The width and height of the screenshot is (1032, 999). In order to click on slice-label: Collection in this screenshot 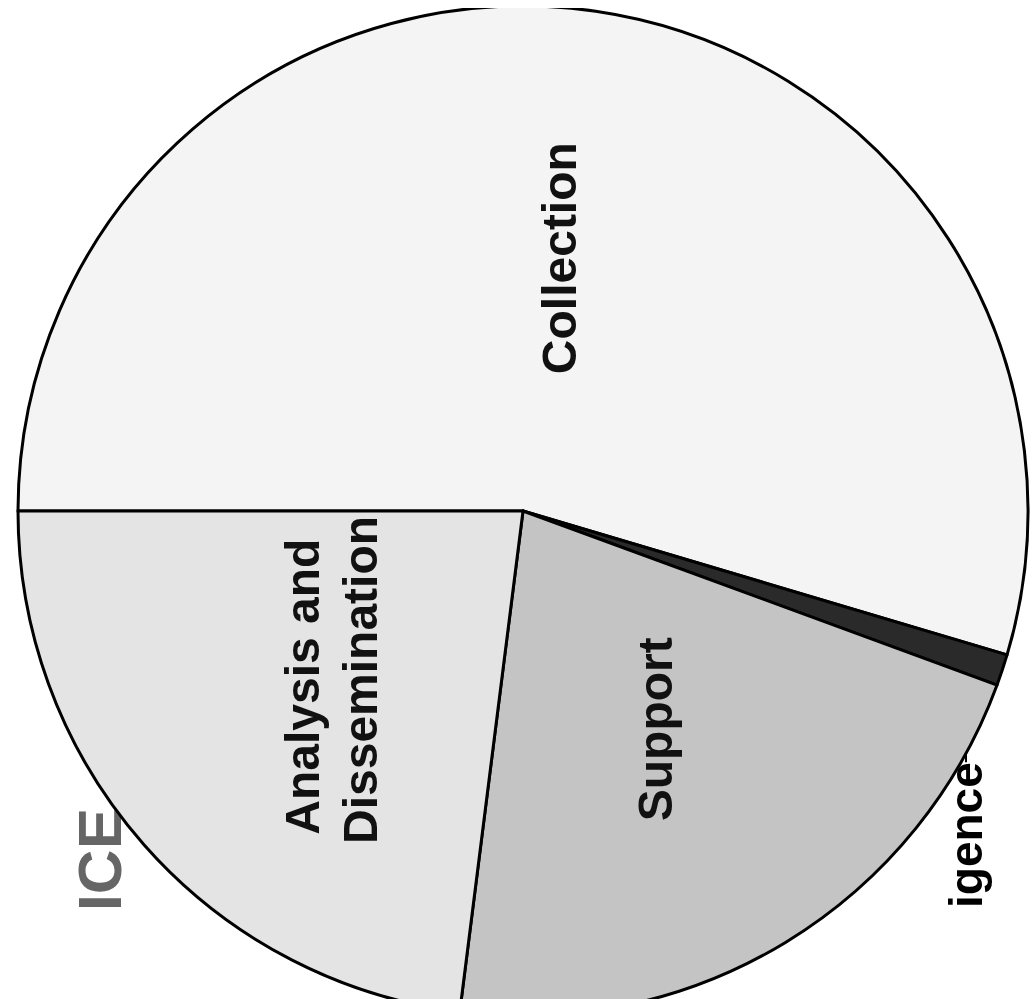, I will do `click(560, 258)`.